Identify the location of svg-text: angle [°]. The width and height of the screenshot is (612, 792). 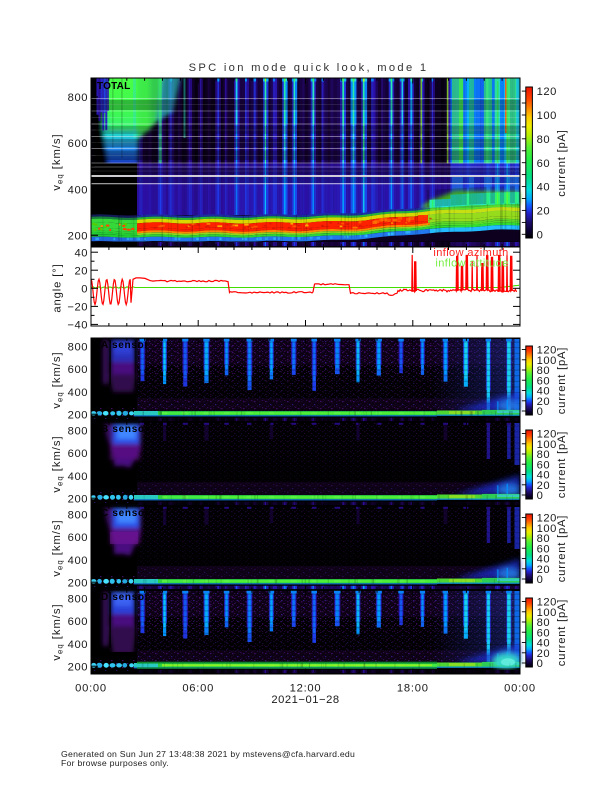
(58, 287).